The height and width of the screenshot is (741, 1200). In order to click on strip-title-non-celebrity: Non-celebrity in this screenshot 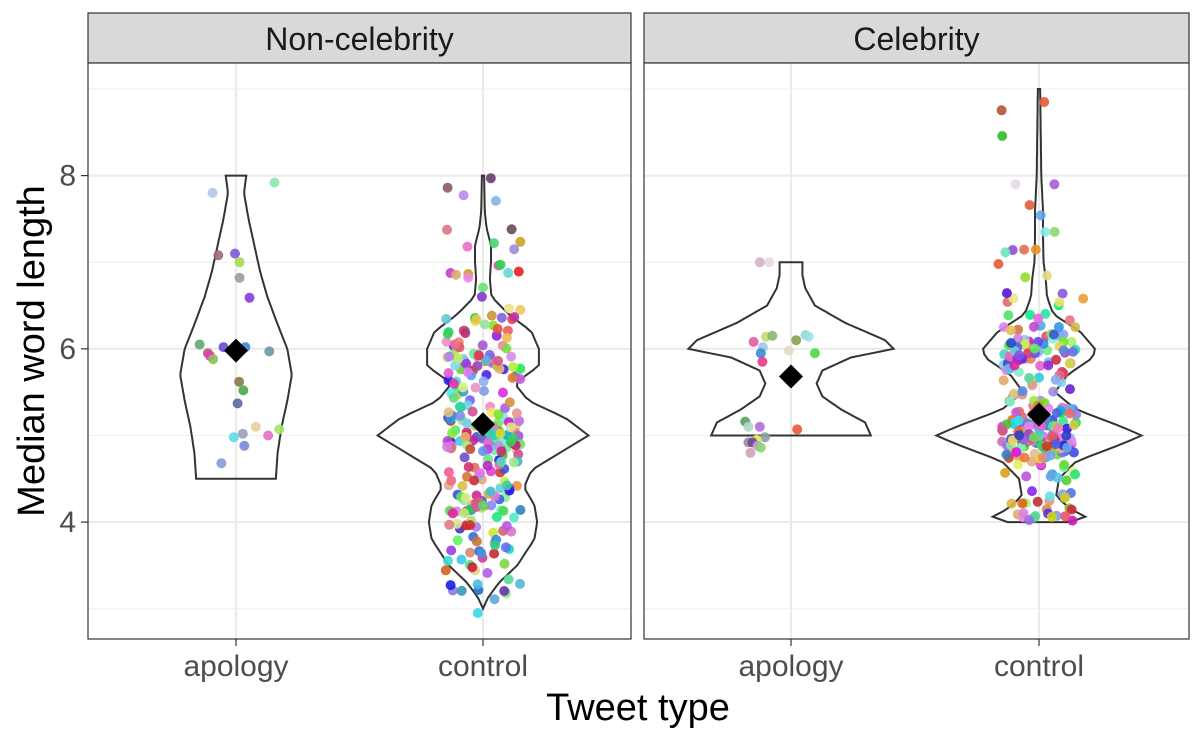, I will do `click(359, 39)`.